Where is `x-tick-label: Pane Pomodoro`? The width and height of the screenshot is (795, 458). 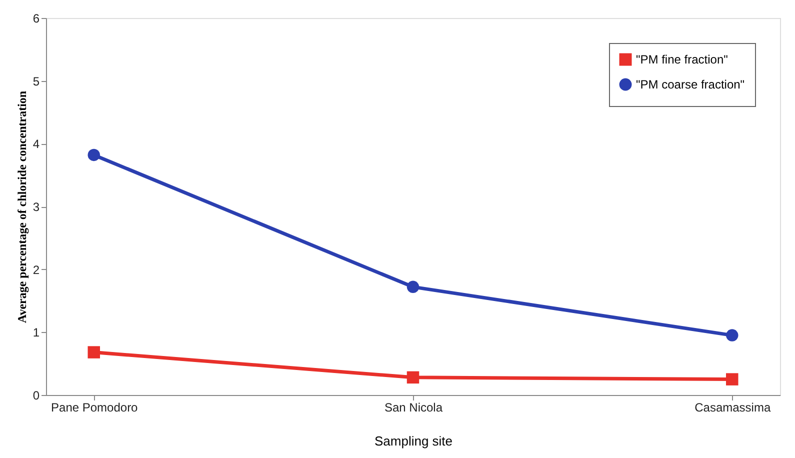 x-tick-label: Pane Pomodoro is located at coordinates (94, 407).